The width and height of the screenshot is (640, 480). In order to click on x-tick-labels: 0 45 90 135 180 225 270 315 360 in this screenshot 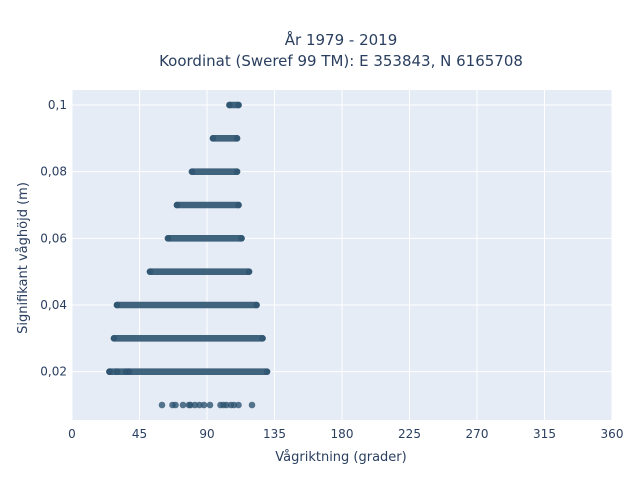, I will do `click(345, 434)`.